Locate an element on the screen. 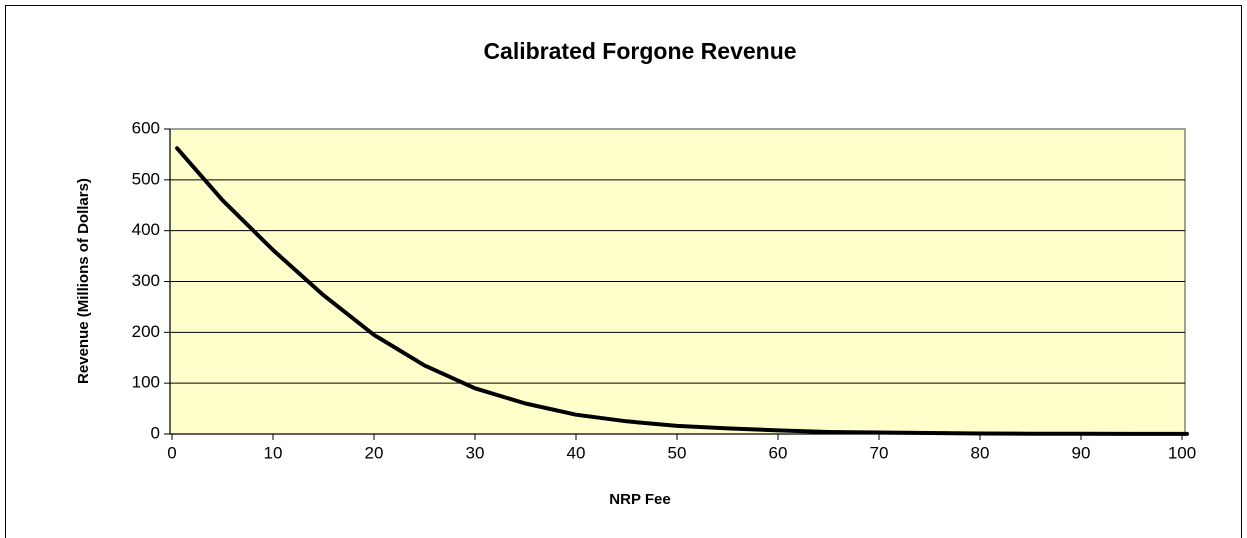 This screenshot has height=538, width=1247. x-tick-label: 10 is located at coordinates (273, 452).